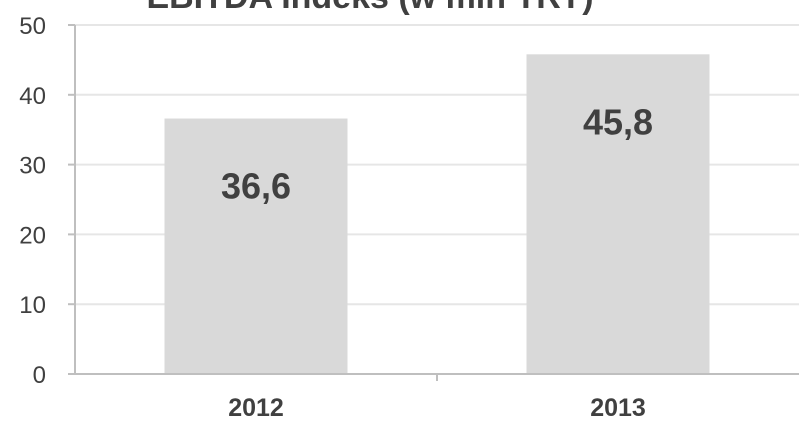 The height and width of the screenshot is (426, 799). What do you see at coordinates (256, 408) in the screenshot?
I see `x-tick-label: 2012` at bounding box center [256, 408].